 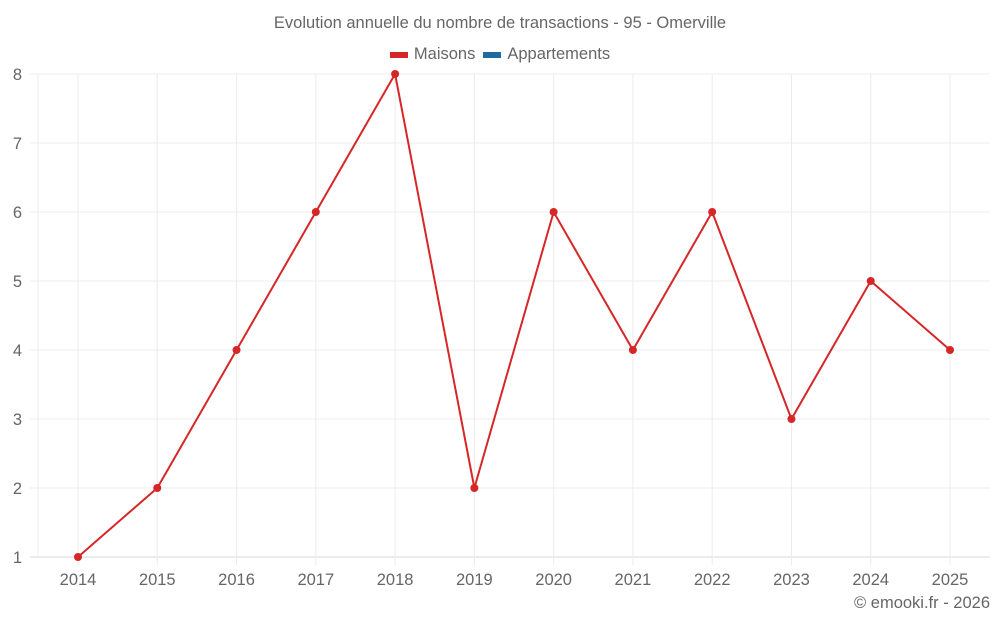 What do you see at coordinates (633, 580) in the screenshot?
I see `x-tick-label: 2021` at bounding box center [633, 580].